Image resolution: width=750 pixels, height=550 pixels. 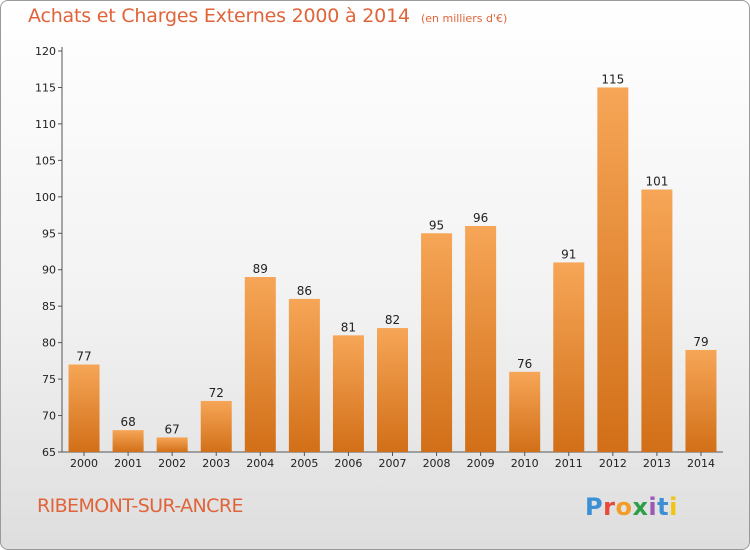 What do you see at coordinates (609, 507) in the screenshot?
I see `logo-letter: r` at bounding box center [609, 507].